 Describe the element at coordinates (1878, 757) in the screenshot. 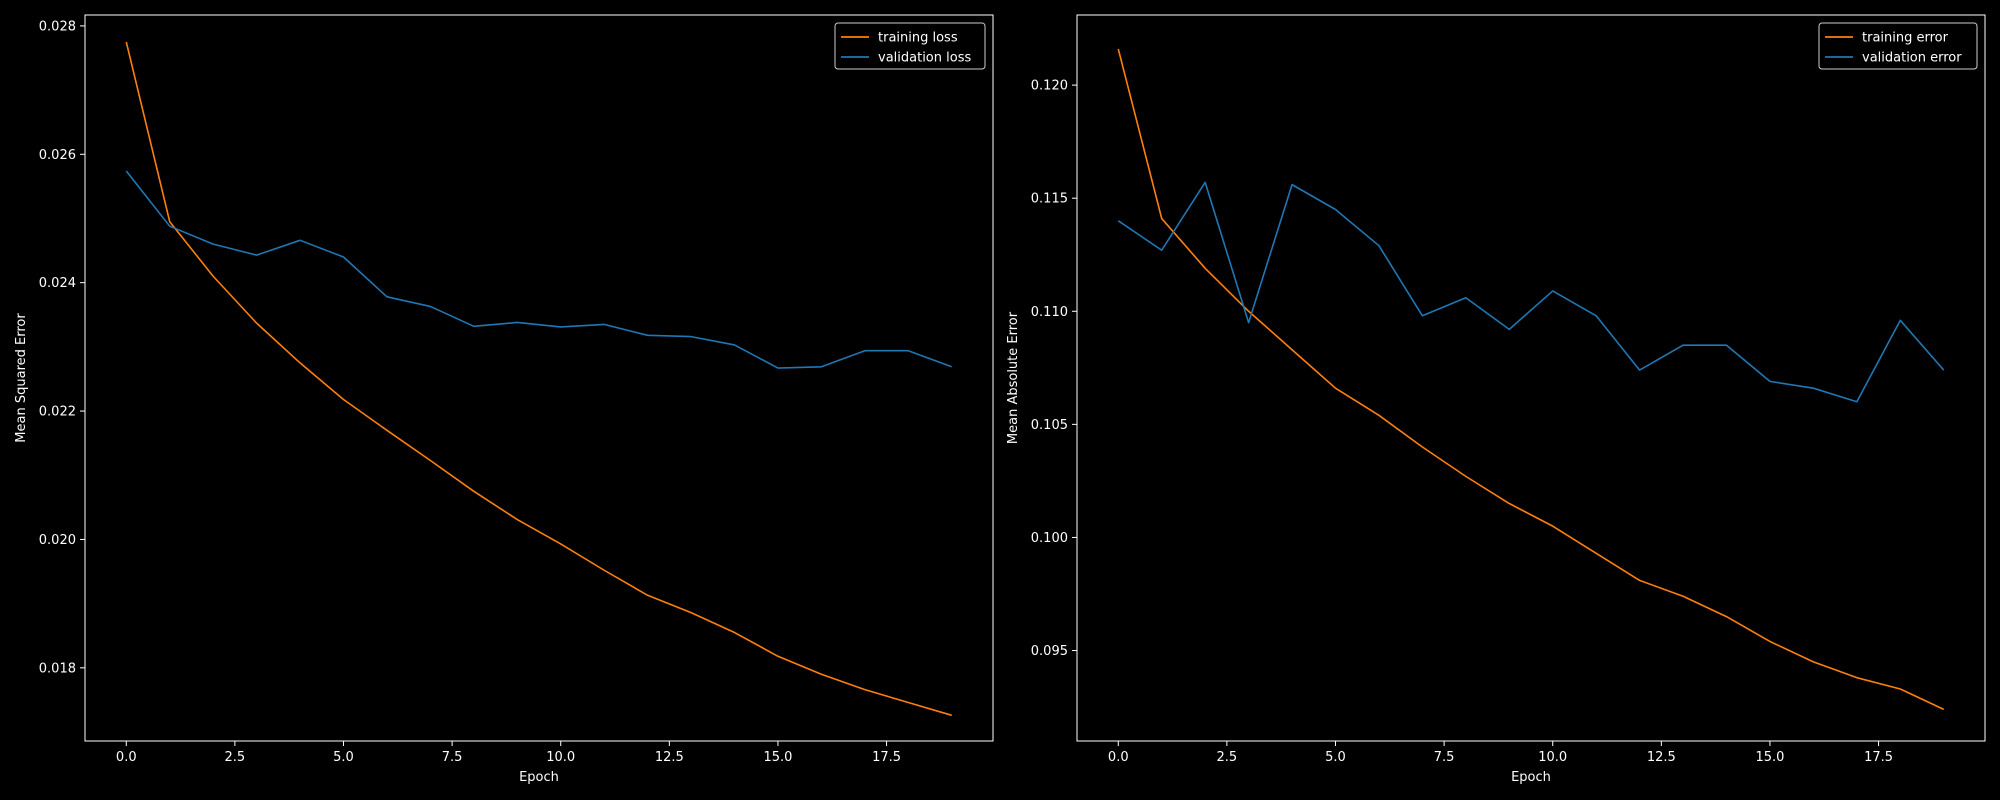

I see `mae-x-tick-label: 17.5` at that location.